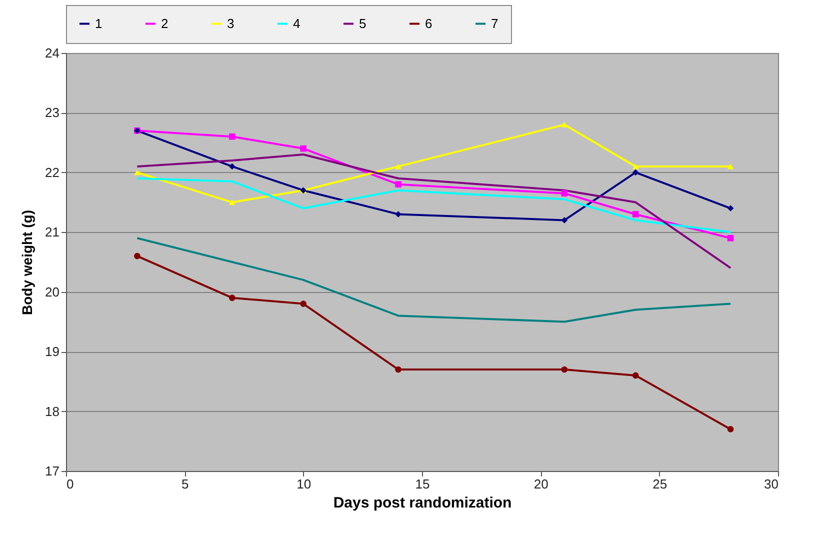  I want to click on legend-label: 1, so click(98, 23).